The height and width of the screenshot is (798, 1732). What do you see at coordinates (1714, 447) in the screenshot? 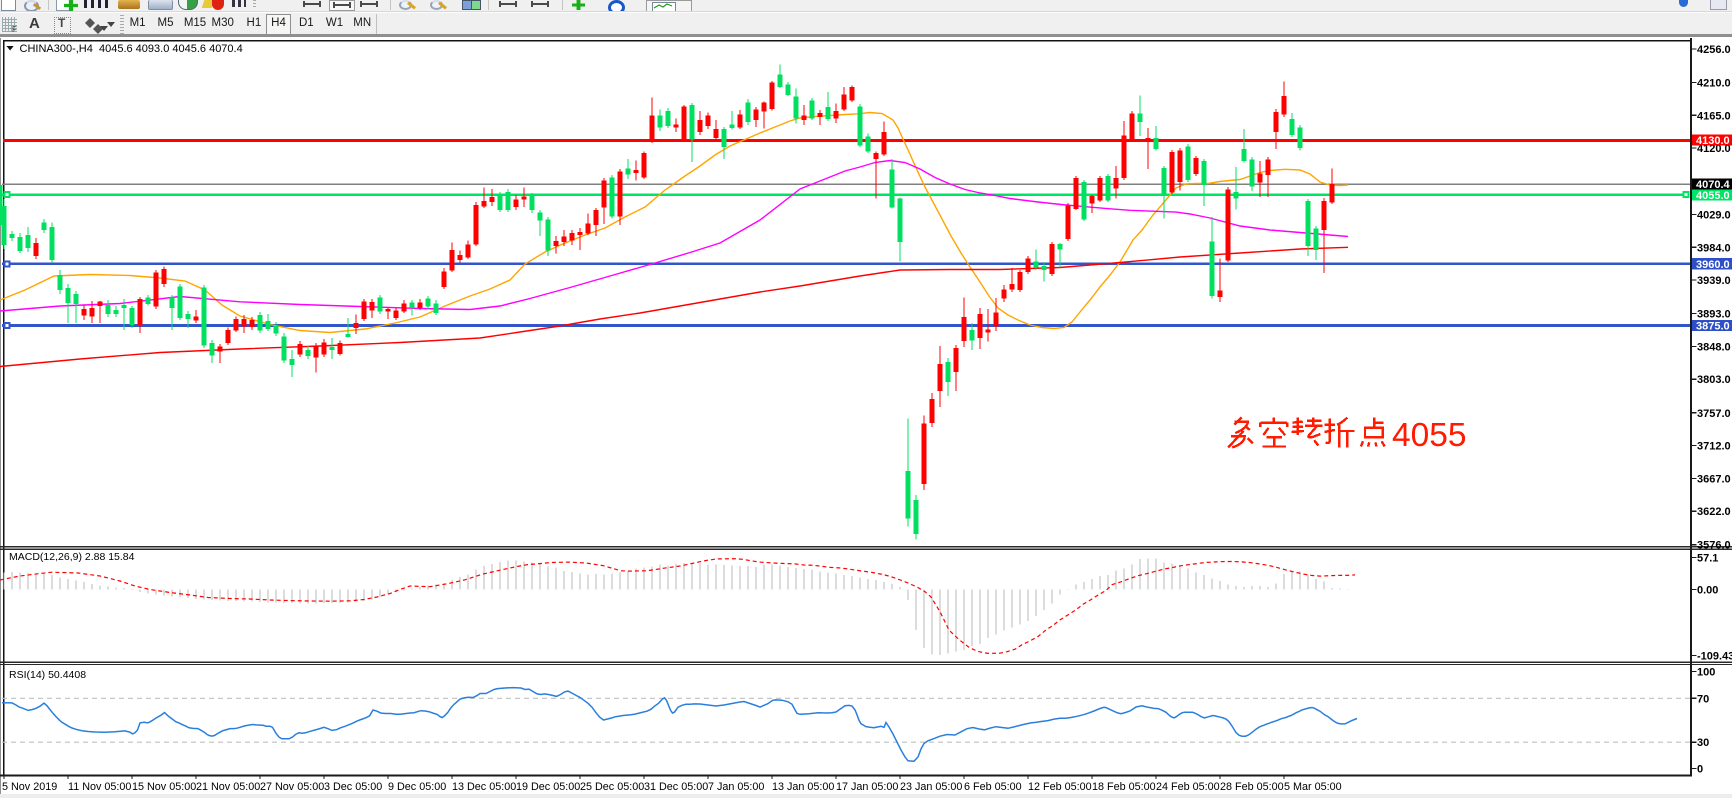
I see `svg-text: 3712.0` at bounding box center [1714, 447].